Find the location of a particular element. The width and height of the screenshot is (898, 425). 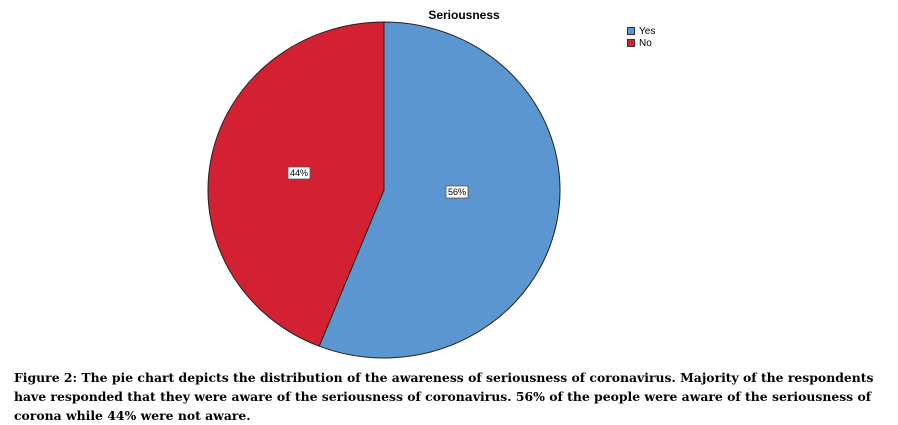

data-label-no: 44% is located at coordinates (299, 173).